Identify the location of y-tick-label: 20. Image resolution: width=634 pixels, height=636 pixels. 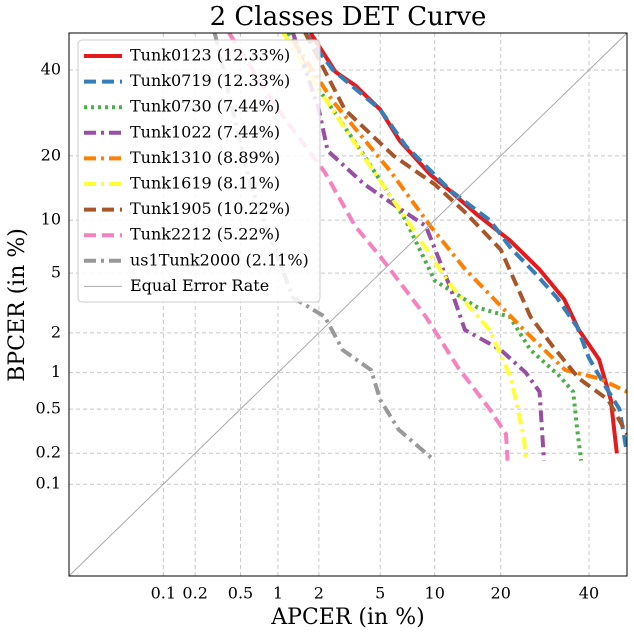
(51, 154).